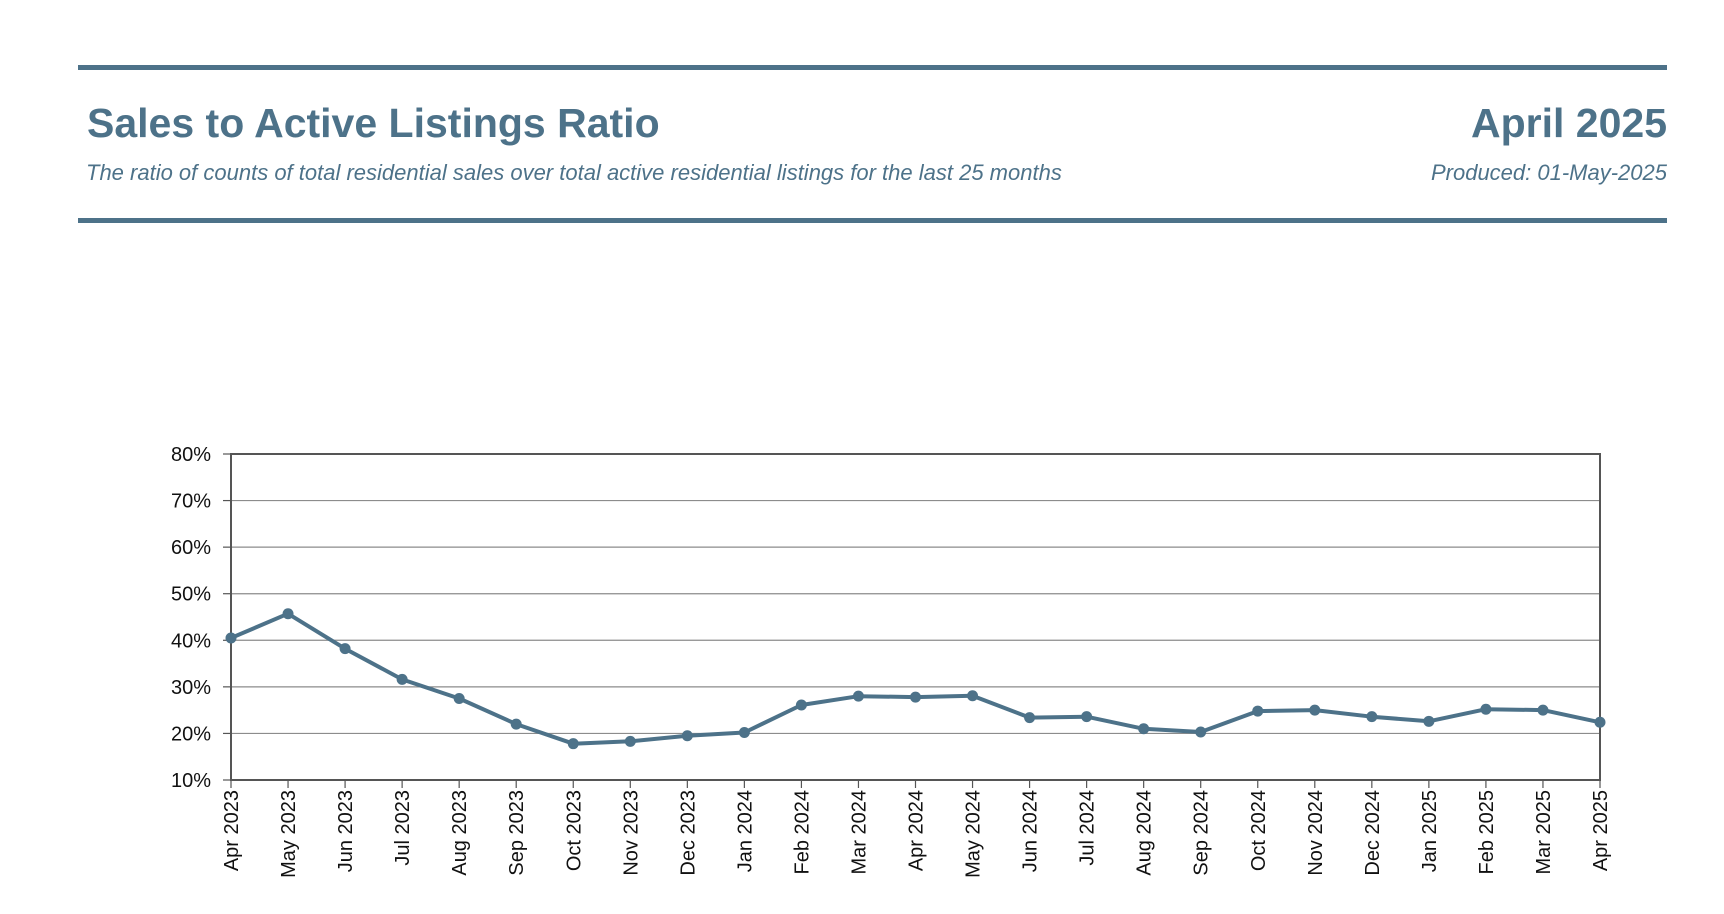 The image size is (1724, 914). Describe the element at coordinates (688, 833) in the screenshot. I see `x-tick-label: Dec 2023` at that location.